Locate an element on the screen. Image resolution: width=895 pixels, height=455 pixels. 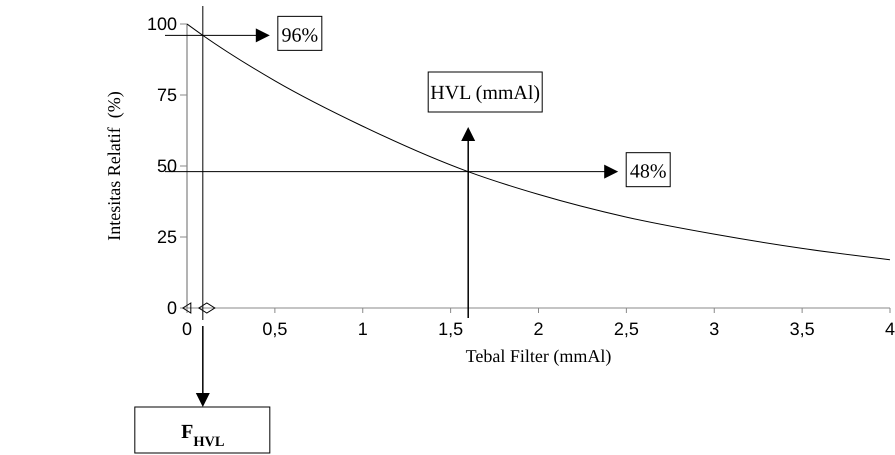
x-tick-label: 1,5 is located at coordinates (451, 329).